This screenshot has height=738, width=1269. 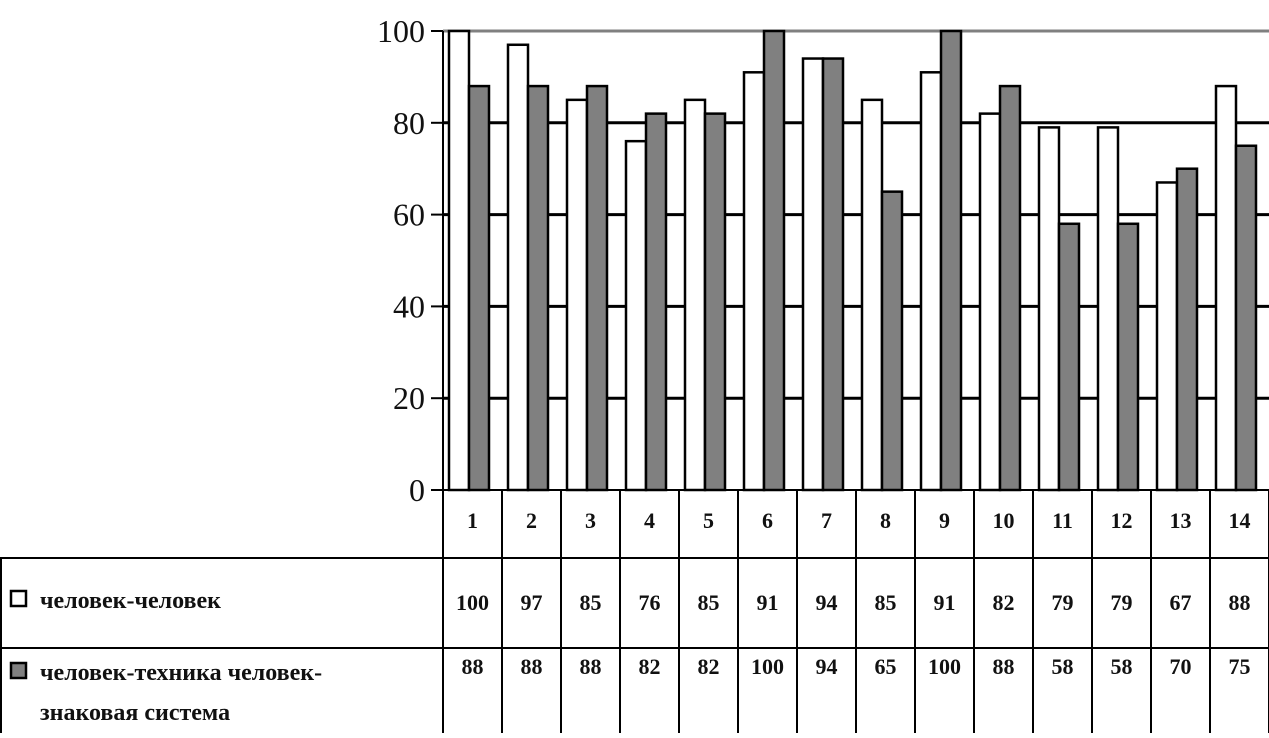 I want to click on data-label-series-1: 100, so click(x=472, y=602).